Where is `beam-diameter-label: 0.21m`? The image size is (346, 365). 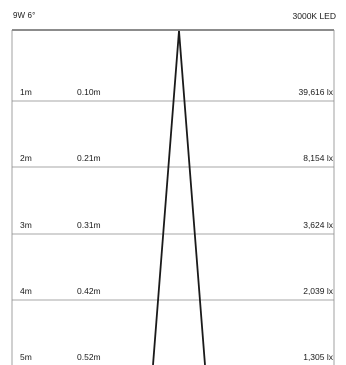
beam-diameter-label: 0.21m is located at coordinates (89, 158).